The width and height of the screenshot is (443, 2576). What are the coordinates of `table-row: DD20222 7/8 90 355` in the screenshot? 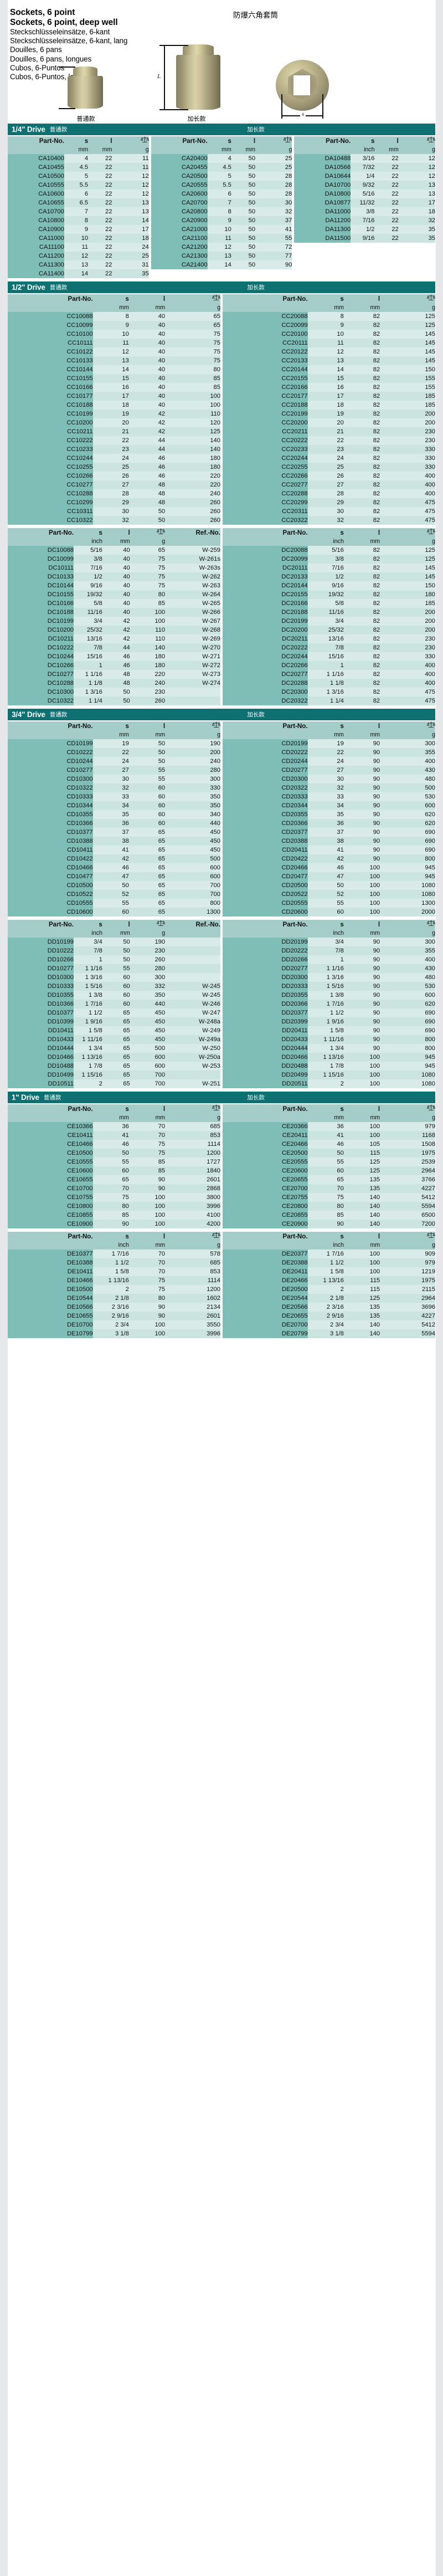 It's located at (329, 950).